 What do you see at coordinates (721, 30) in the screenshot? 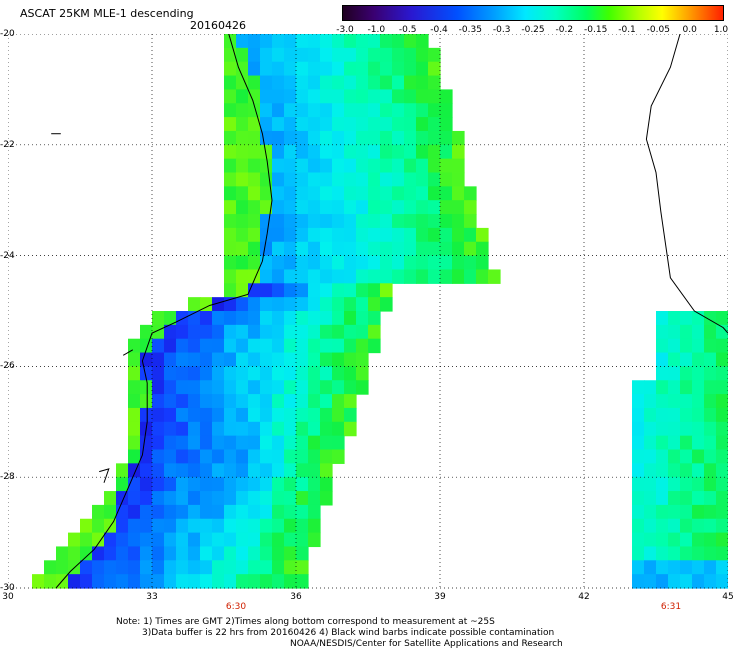
I see `colorbar-tick-label: 1.0` at bounding box center [721, 30].